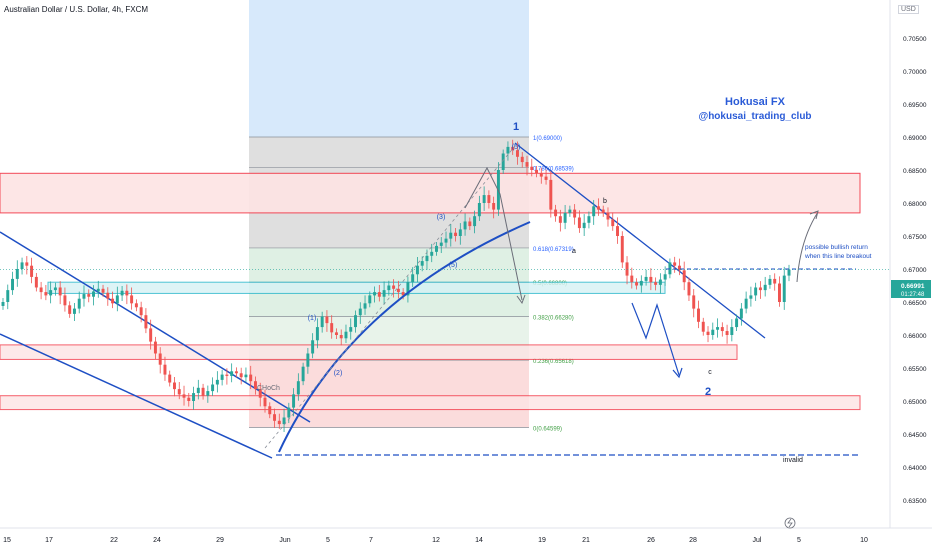 The width and height of the screenshot is (932, 550). What do you see at coordinates (864, 540) in the screenshot?
I see `time-axis-tick: 10` at bounding box center [864, 540].